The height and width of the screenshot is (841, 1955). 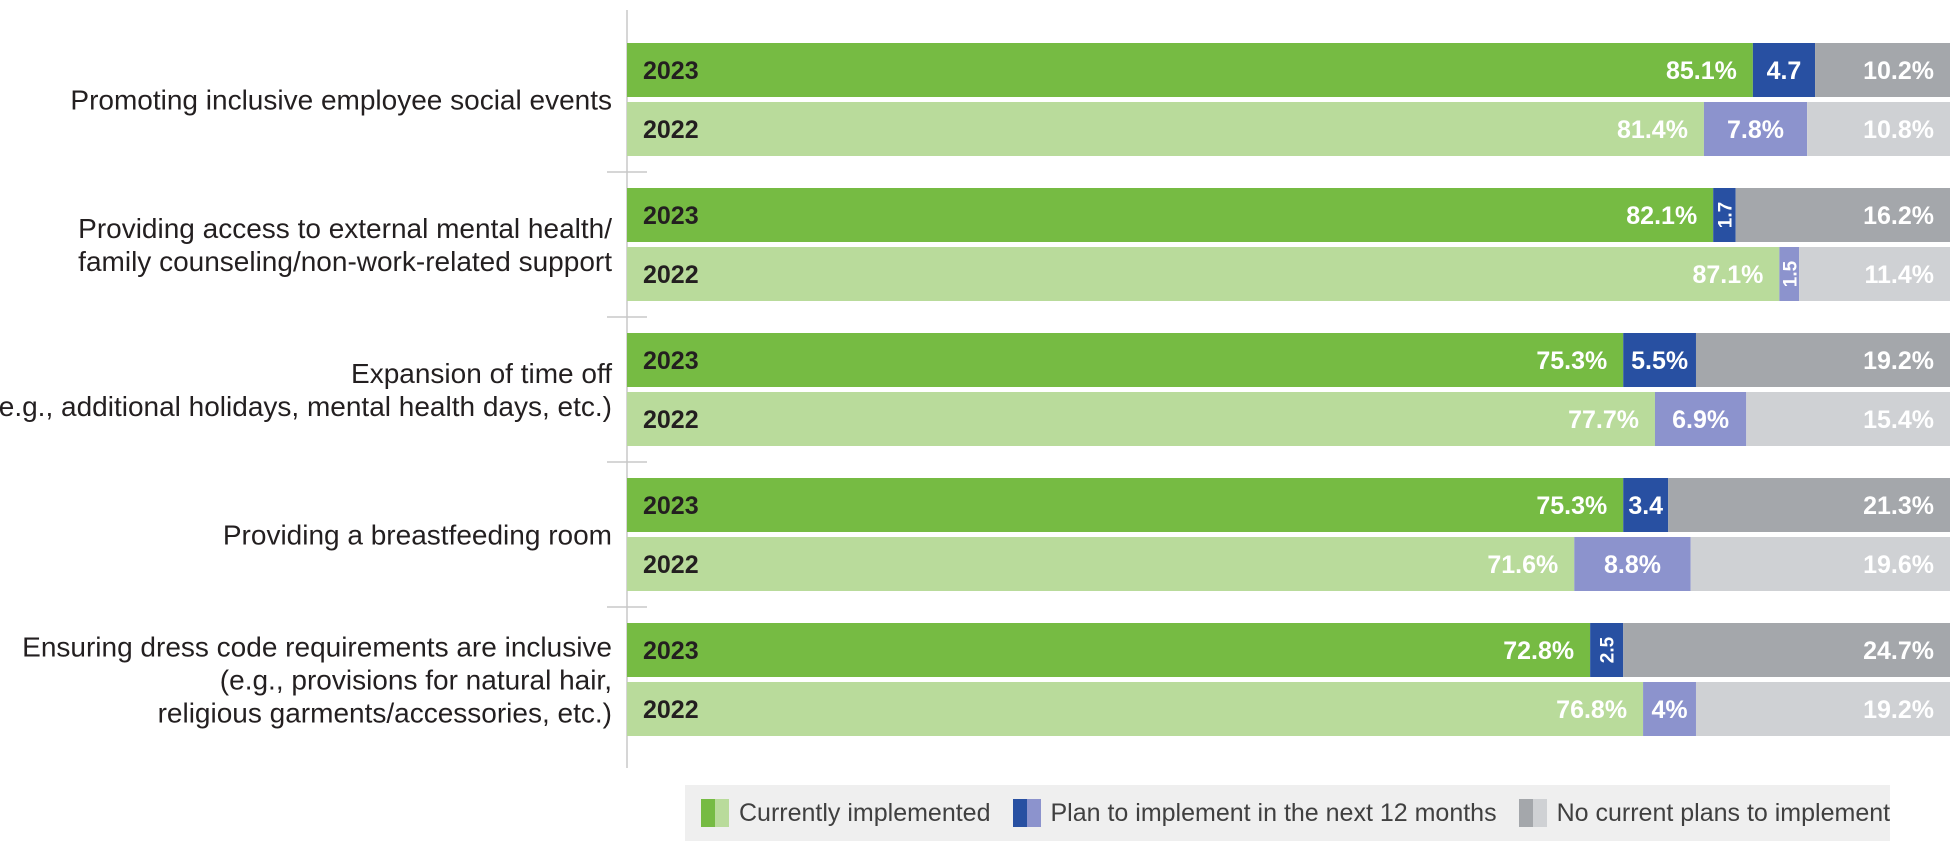 What do you see at coordinates (1538, 651) in the screenshot?
I see `data-label: 72.8%` at bounding box center [1538, 651].